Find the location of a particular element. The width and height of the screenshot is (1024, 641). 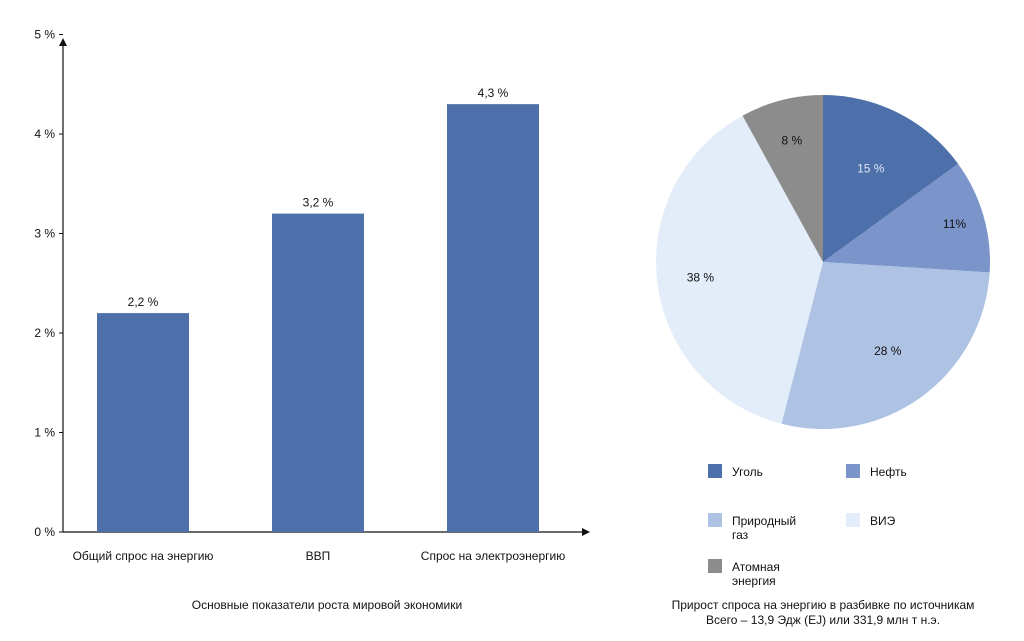

y-tick-label: 5 % is located at coordinates (44, 35).